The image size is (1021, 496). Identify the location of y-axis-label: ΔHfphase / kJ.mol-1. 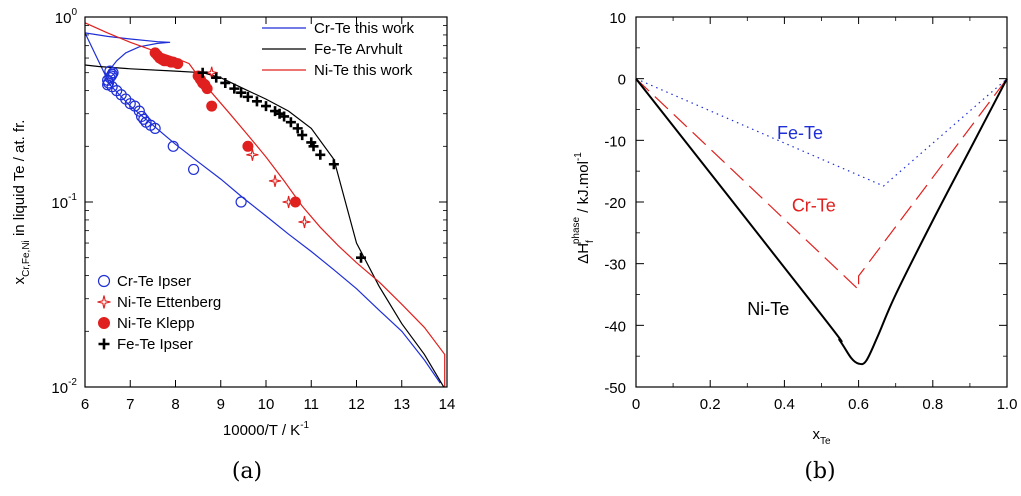
(583, 208).